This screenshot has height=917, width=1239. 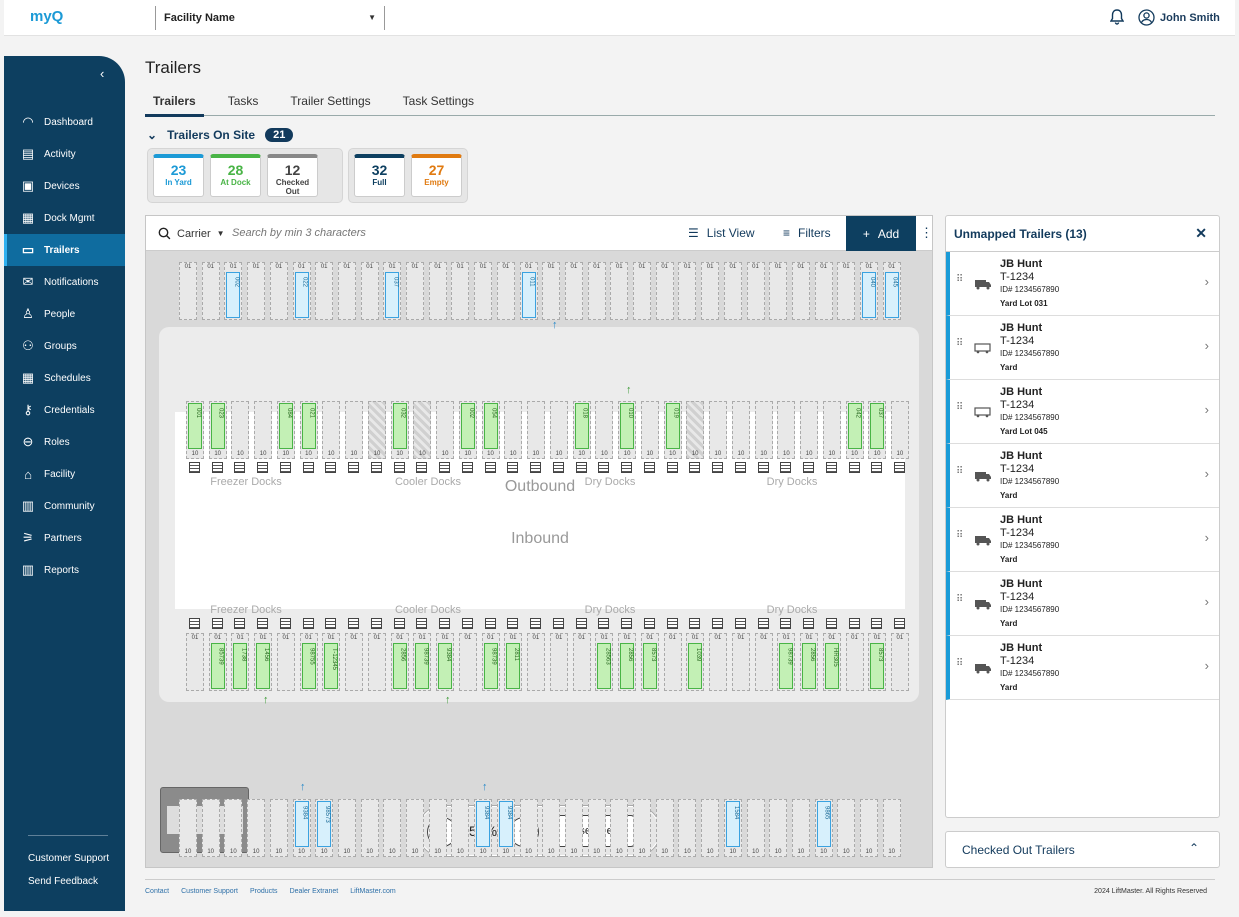 What do you see at coordinates (467, 430) in the screenshot?
I see `parking-slot: 10 002` at bounding box center [467, 430].